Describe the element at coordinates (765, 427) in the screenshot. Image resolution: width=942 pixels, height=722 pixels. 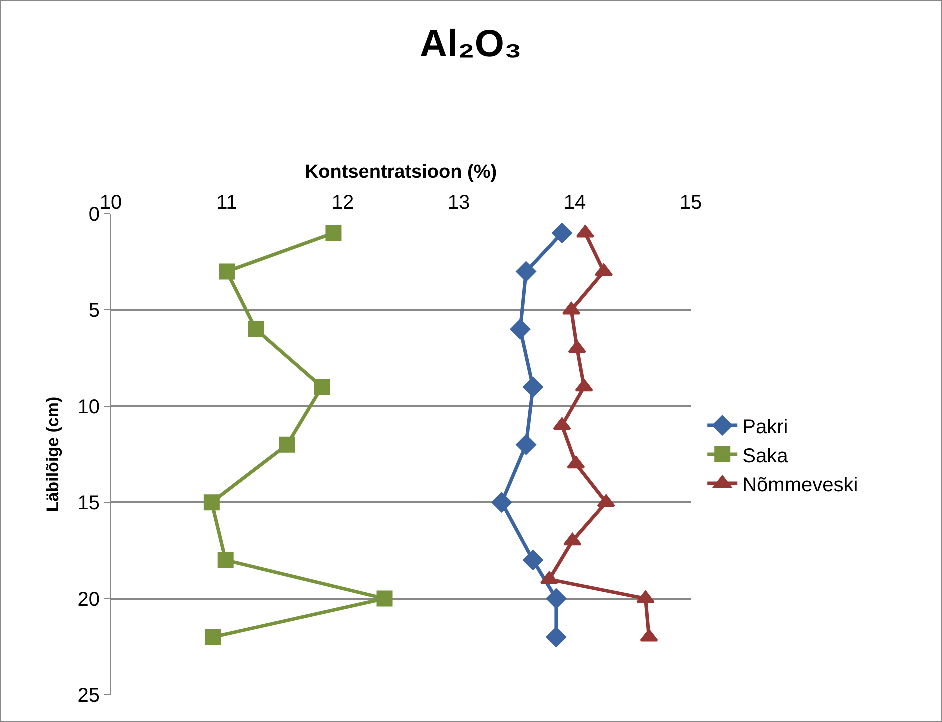
I see `legend-label: Pakri` at that location.